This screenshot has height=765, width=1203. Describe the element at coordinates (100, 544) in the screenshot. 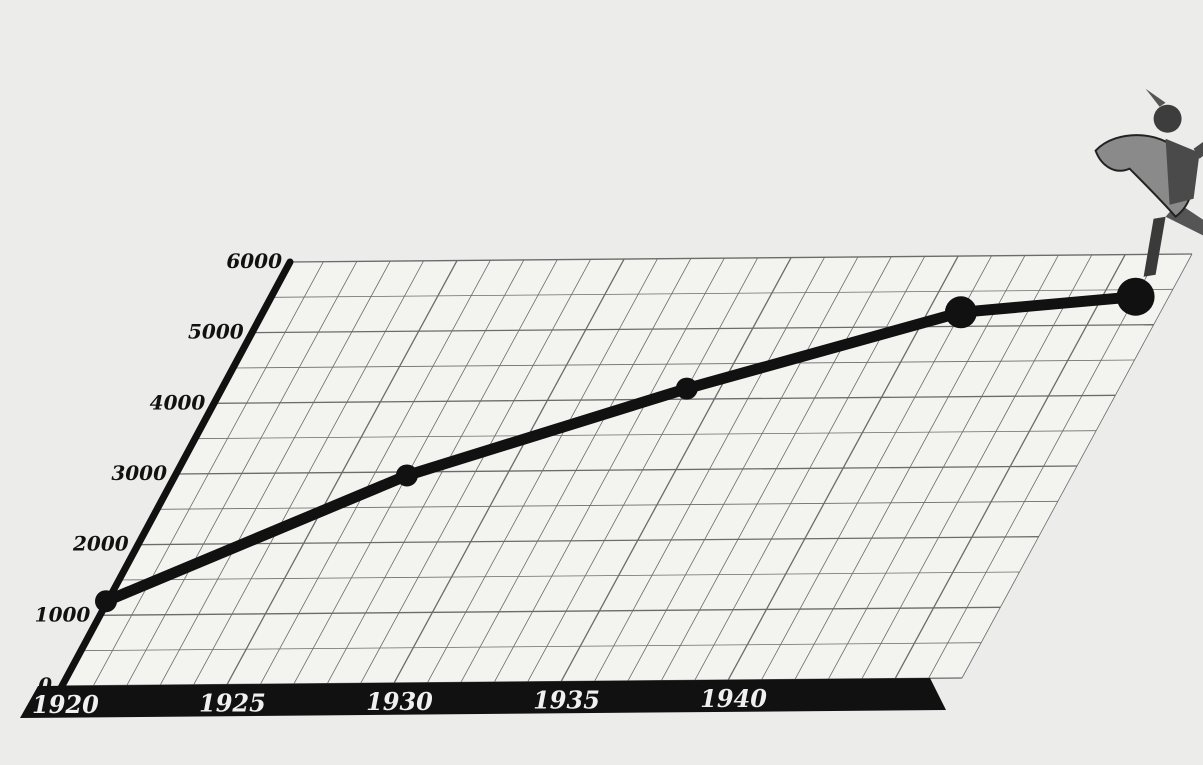

I see `y-tick-label: 2000` at that location.